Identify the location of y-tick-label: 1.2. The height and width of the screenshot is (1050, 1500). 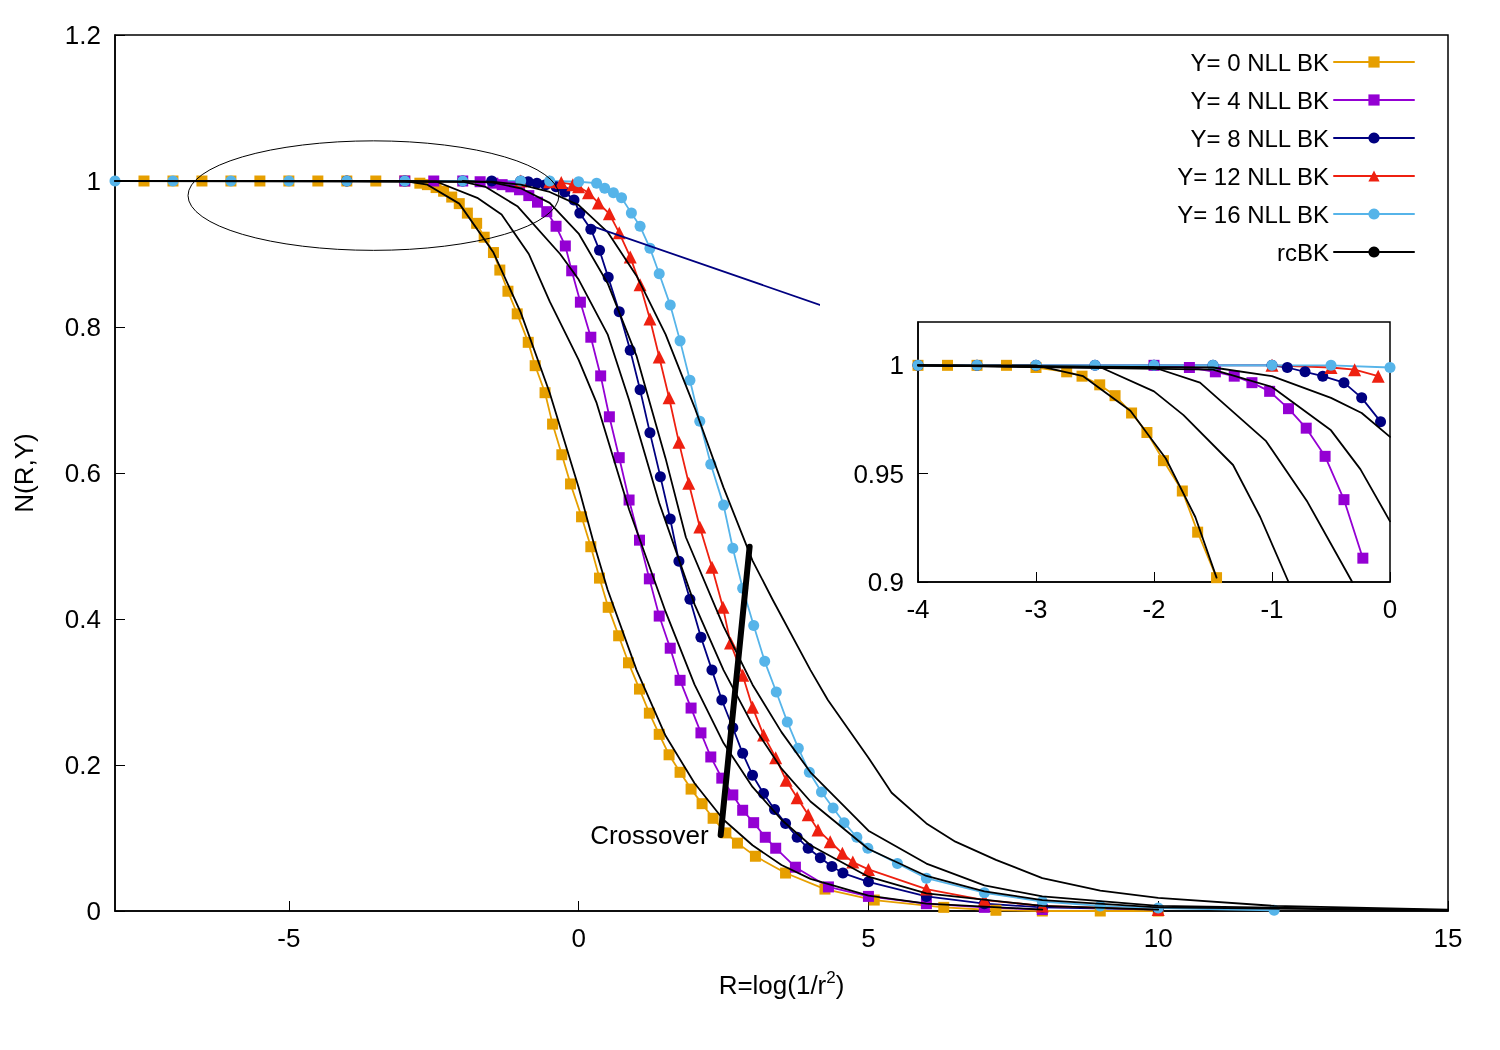
(82, 35).